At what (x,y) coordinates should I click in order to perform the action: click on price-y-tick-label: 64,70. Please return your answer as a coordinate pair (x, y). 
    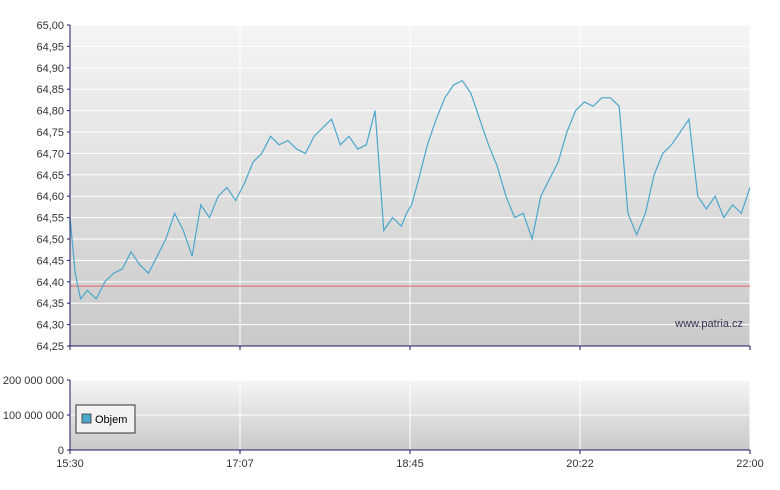
    Looking at the image, I should click on (50, 154).